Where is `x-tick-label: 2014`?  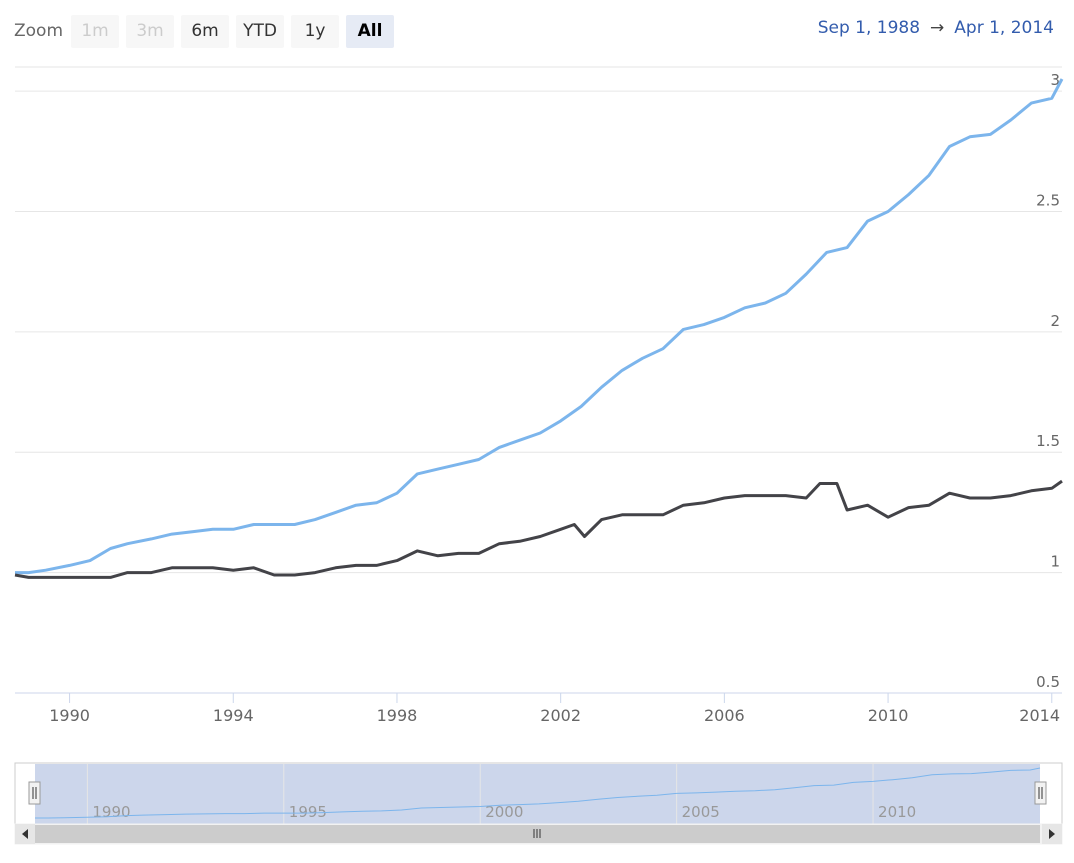 x-tick-label: 2014 is located at coordinates (1039, 715).